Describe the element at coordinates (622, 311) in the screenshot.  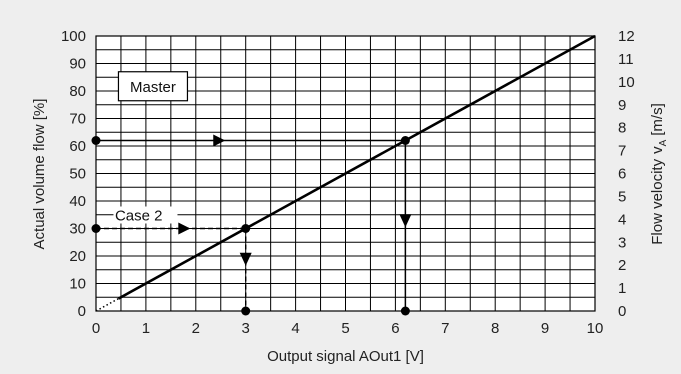
I see `right-tick-label: 0` at that location.